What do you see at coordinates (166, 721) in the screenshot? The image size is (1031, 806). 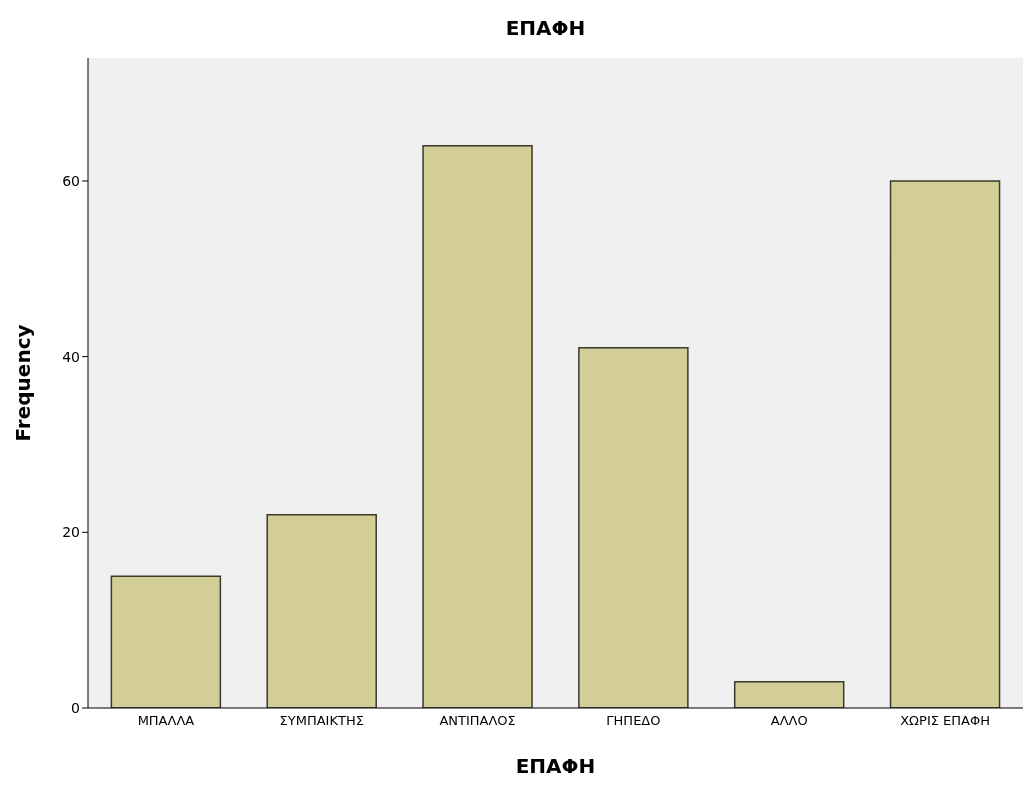 I see `x-tick-label: ΜΠΑΛΛΑ` at bounding box center [166, 721].